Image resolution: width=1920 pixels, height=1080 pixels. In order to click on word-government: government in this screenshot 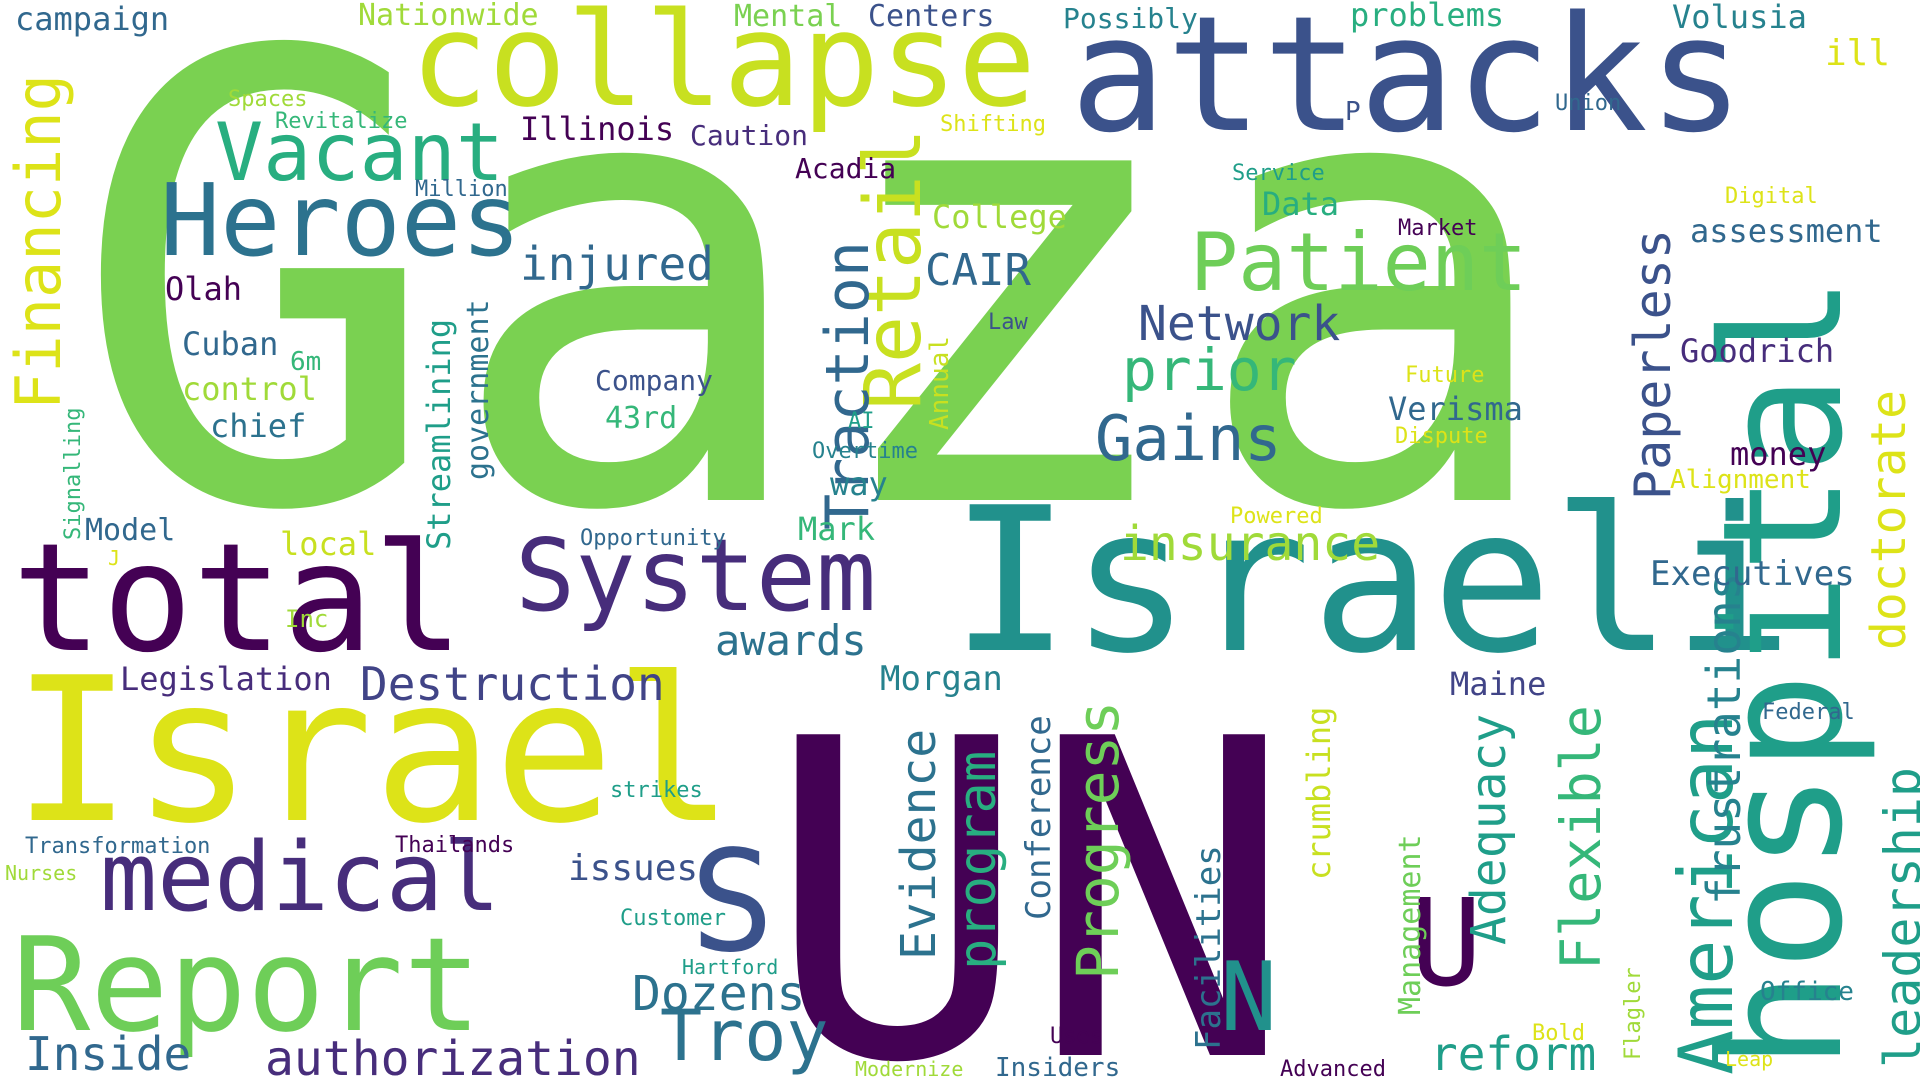, I will do `click(478, 389)`.